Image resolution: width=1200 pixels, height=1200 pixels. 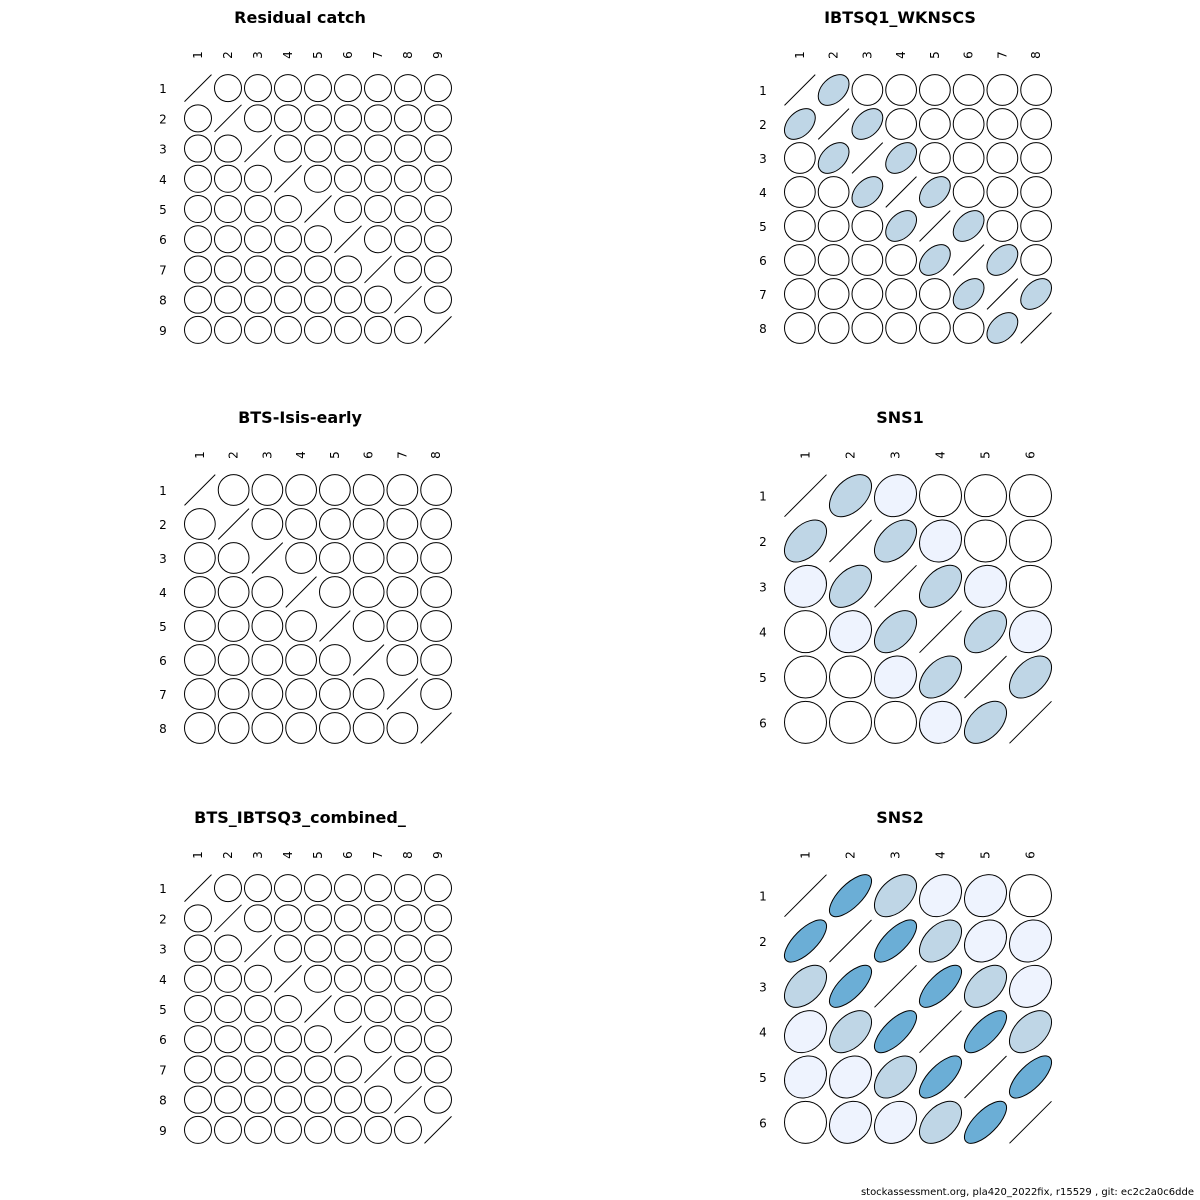 I want to click on row-label: 3, so click(x=763, y=587).